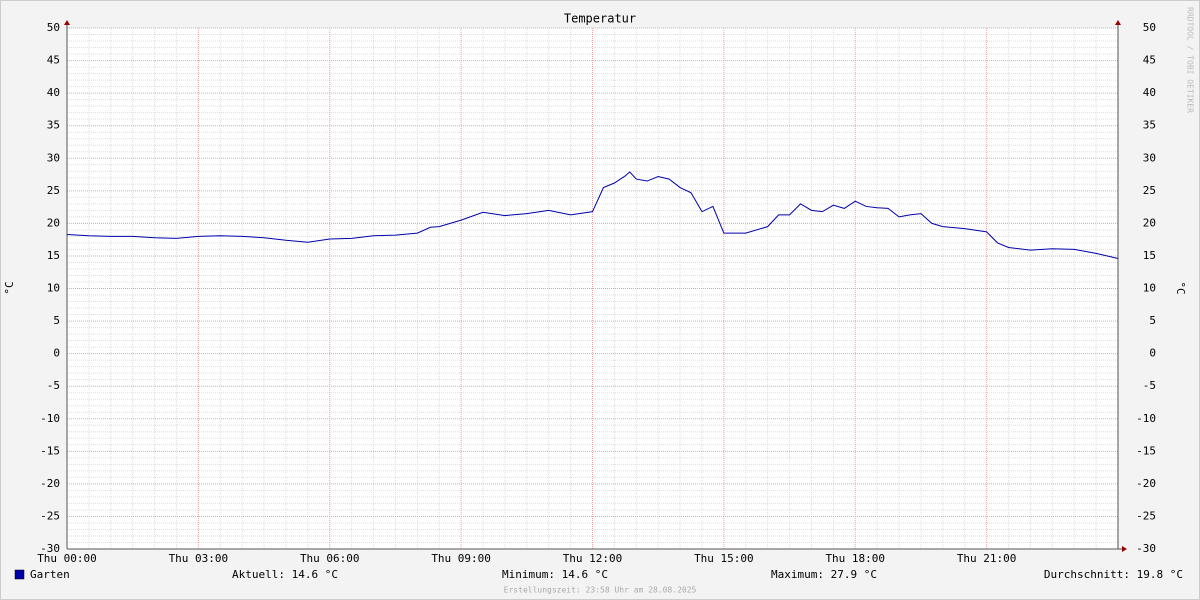 The width and height of the screenshot is (1200, 600). I want to click on y-tick-label-right: 35, so click(1149, 125).